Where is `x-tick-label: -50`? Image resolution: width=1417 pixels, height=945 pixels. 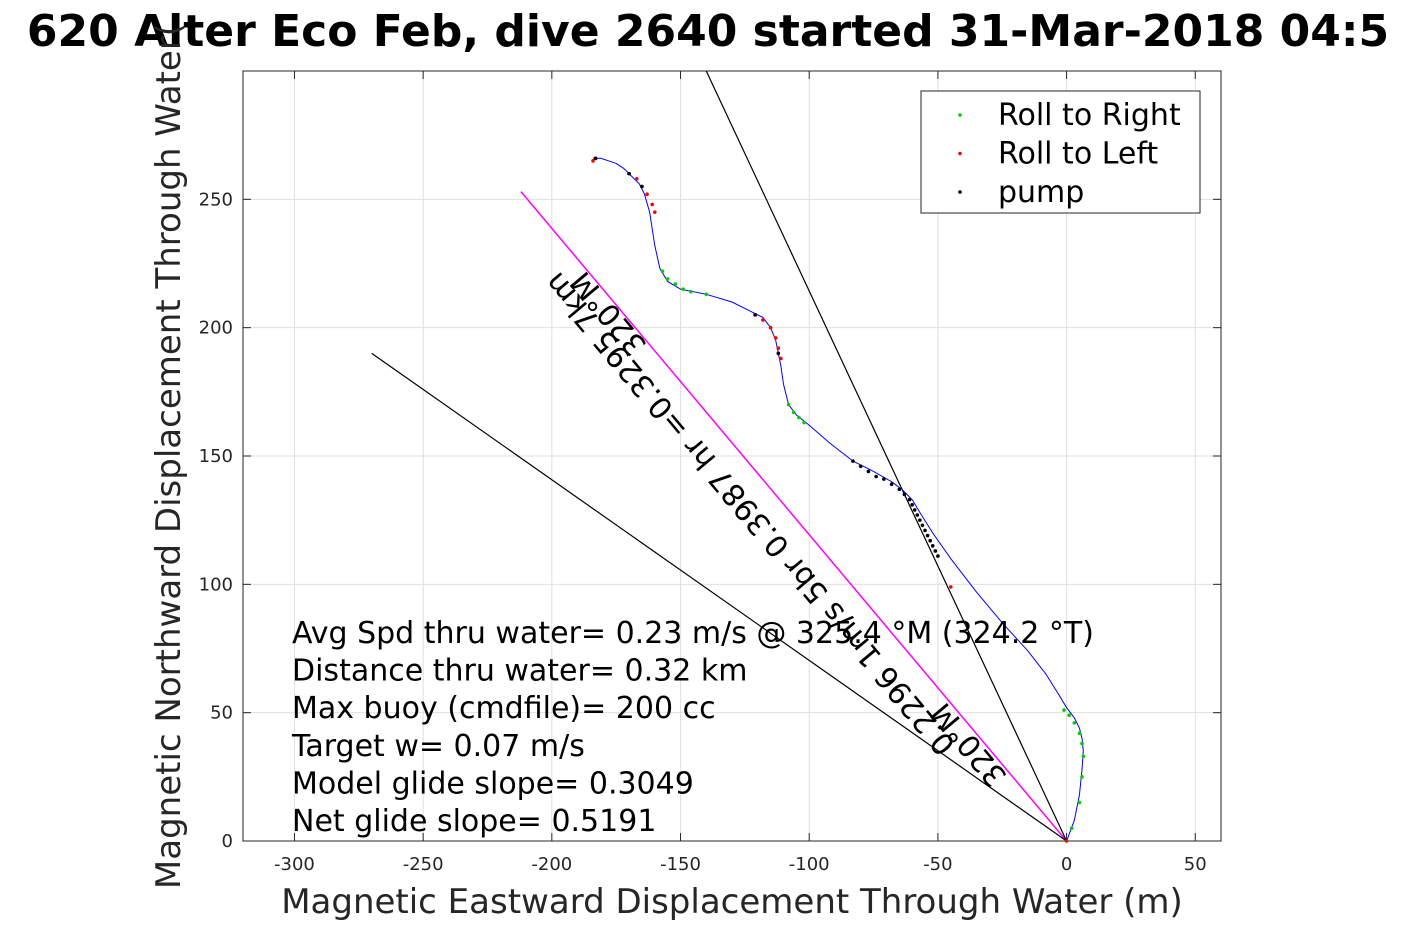
x-tick-label: -50 is located at coordinates (937, 864).